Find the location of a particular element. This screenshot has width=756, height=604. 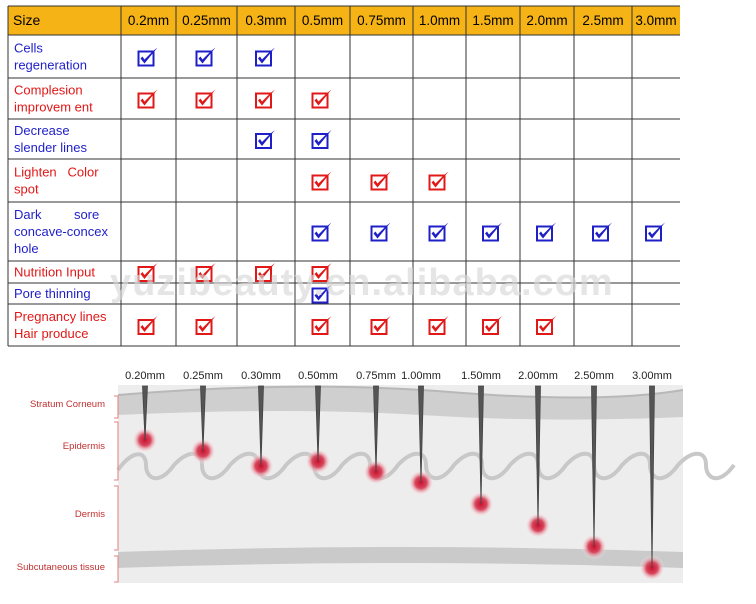

row-label: Complesion is located at coordinates (48, 90).